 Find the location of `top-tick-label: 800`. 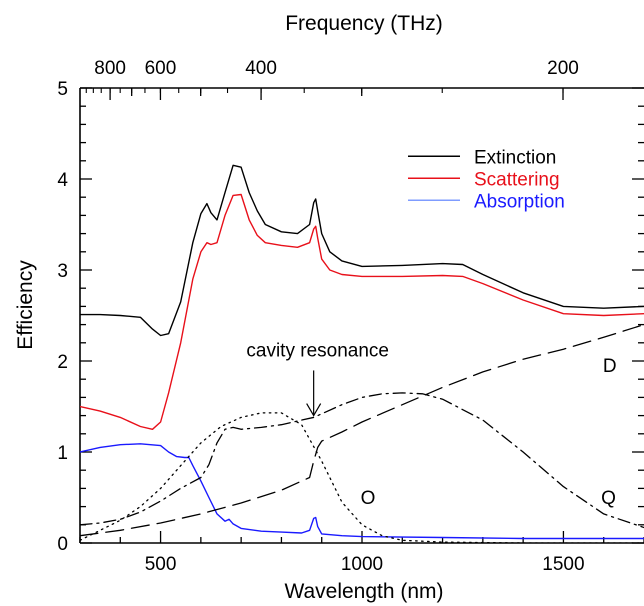

top-tick-label: 800 is located at coordinates (110, 68).